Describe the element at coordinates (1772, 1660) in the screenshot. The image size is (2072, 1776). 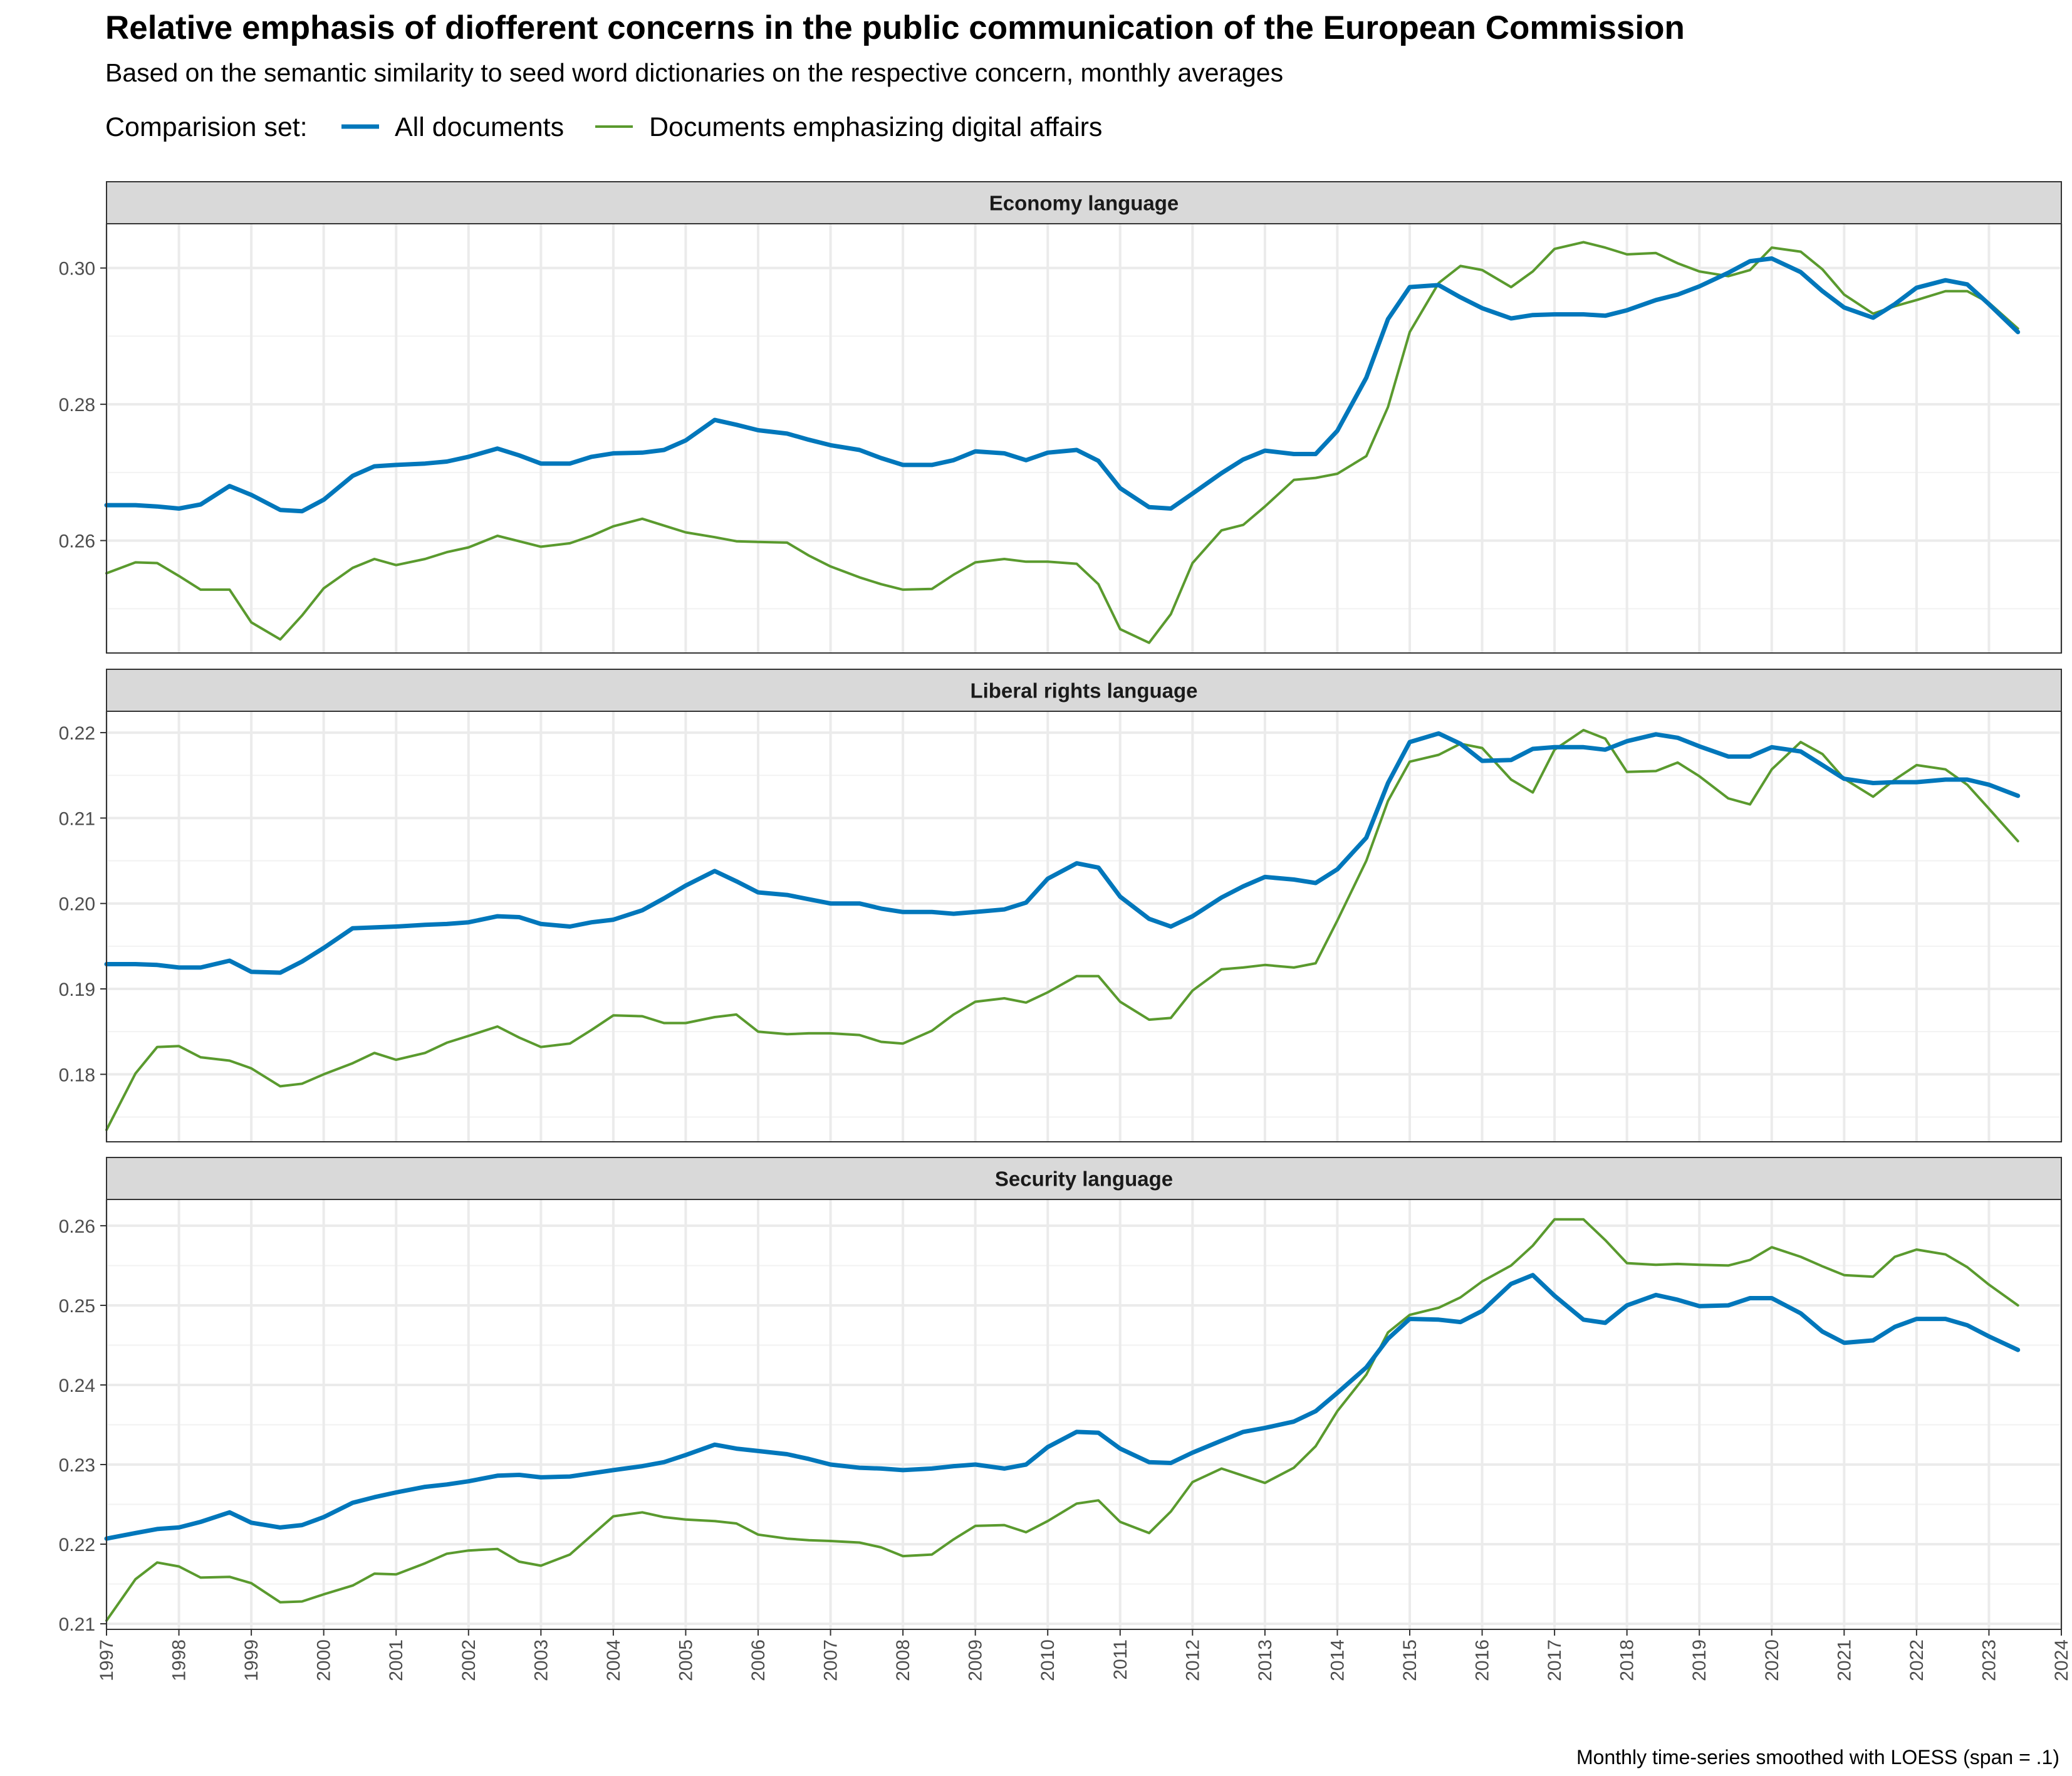
I see `x-tick-label: 2020` at that location.